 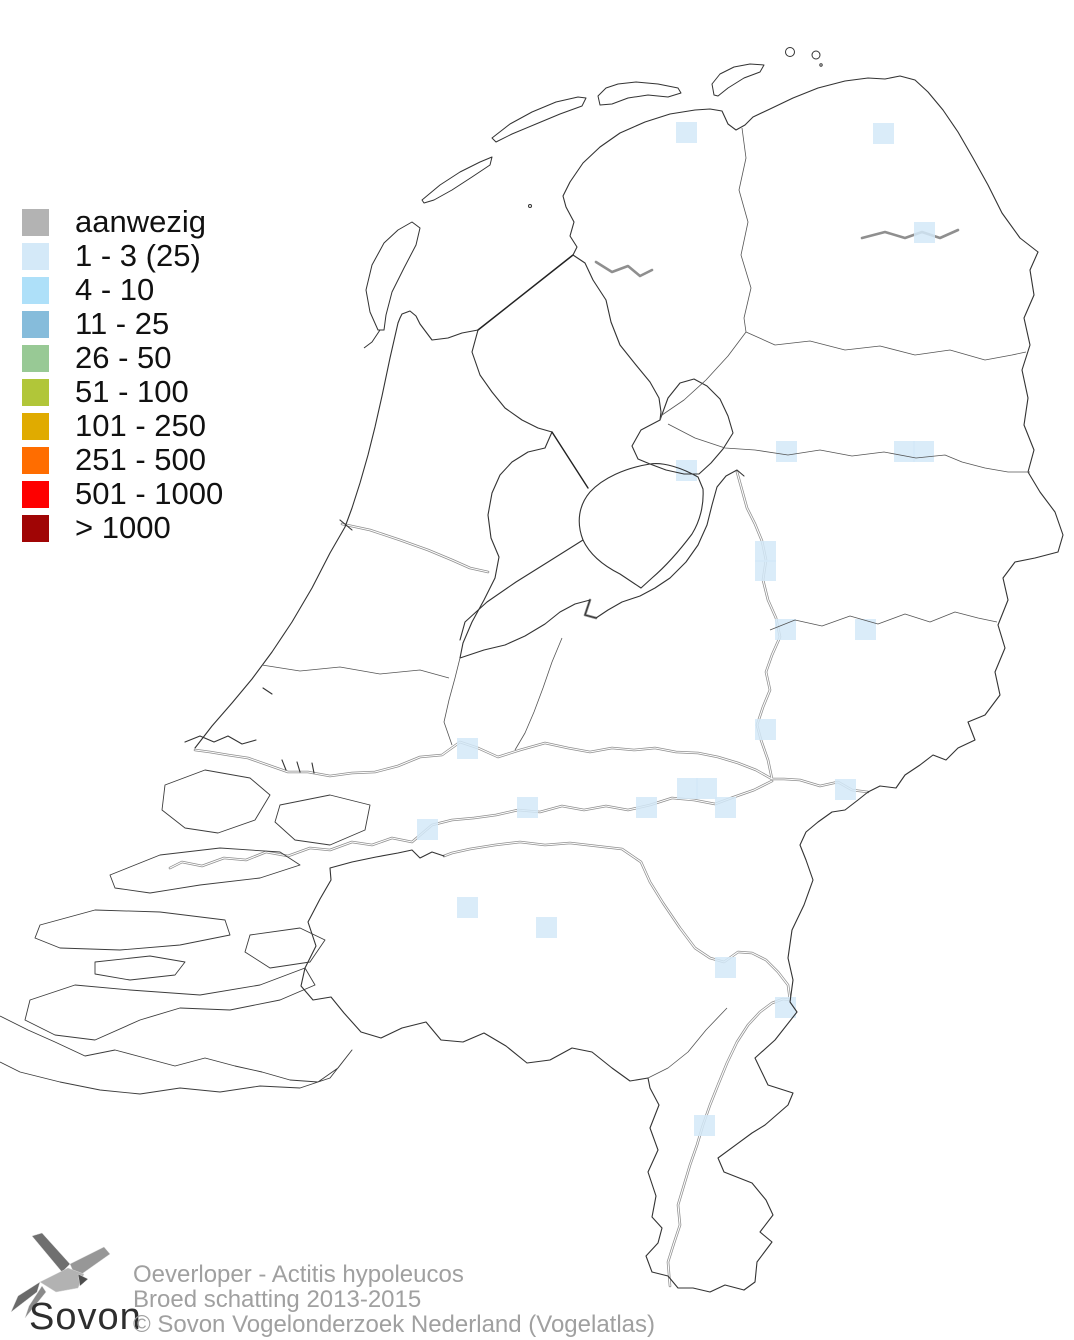 I want to click on legend-label: 251 - 500, so click(x=140, y=459).